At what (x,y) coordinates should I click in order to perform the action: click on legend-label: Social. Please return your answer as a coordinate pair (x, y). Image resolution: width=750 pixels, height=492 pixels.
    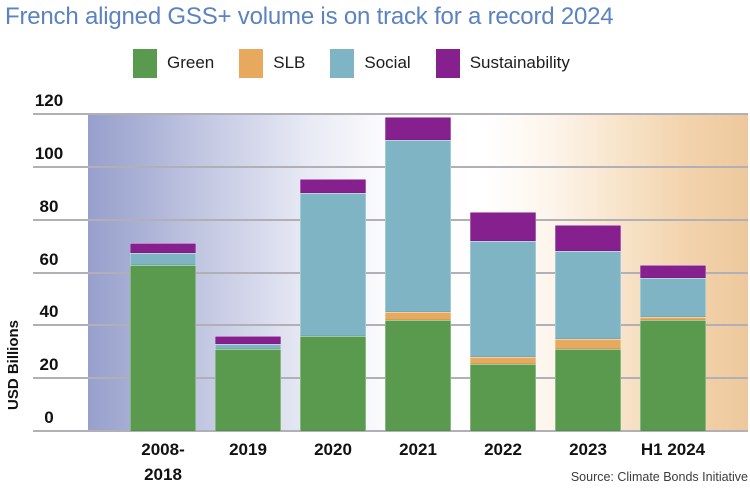
    Looking at the image, I should click on (387, 62).